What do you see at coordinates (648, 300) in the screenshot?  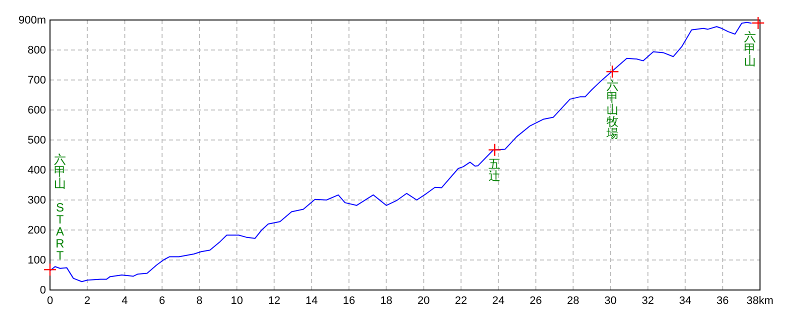 I see `x-tick-label: 32` at bounding box center [648, 300].